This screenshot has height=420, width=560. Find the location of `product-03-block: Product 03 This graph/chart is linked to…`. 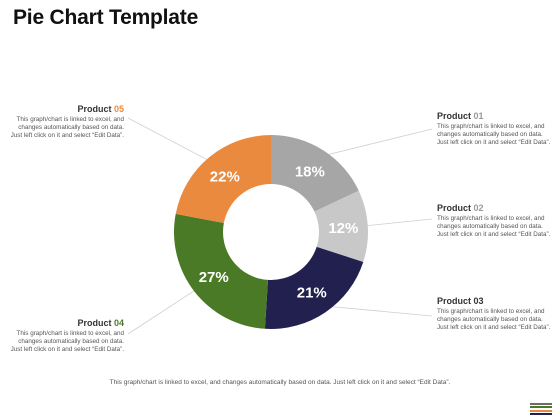

product-03-block: Product 03 This graph/chart is linked to… is located at coordinates (496, 314).